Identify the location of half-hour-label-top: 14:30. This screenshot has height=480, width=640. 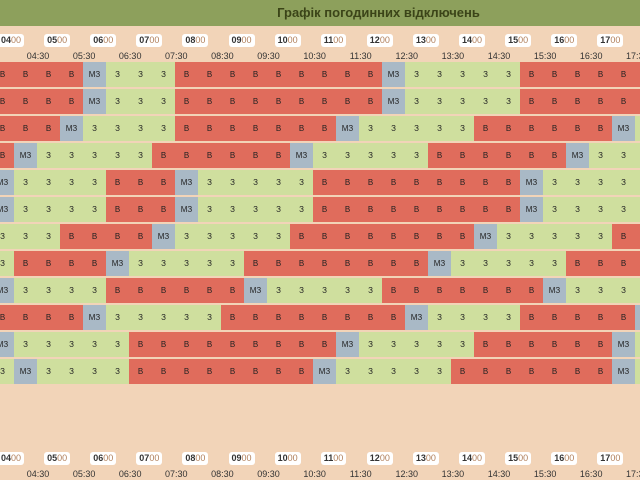
(499, 56).